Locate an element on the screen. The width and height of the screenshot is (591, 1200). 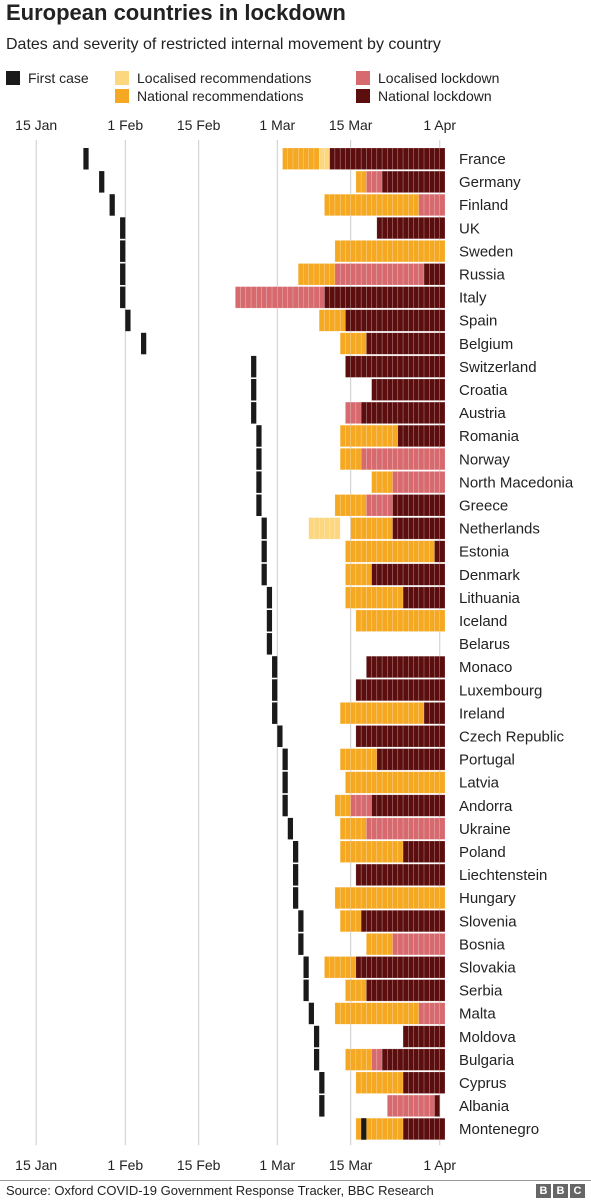
country-label: Belarus is located at coordinates (484, 644).